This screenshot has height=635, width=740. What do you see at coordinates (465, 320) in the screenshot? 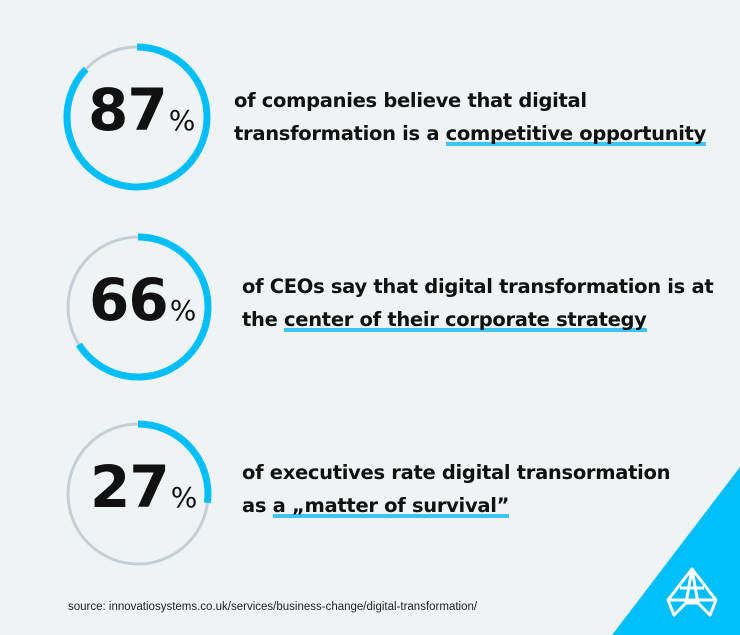
I see `highlight-text: center of their corporate strategy` at bounding box center [465, 320].